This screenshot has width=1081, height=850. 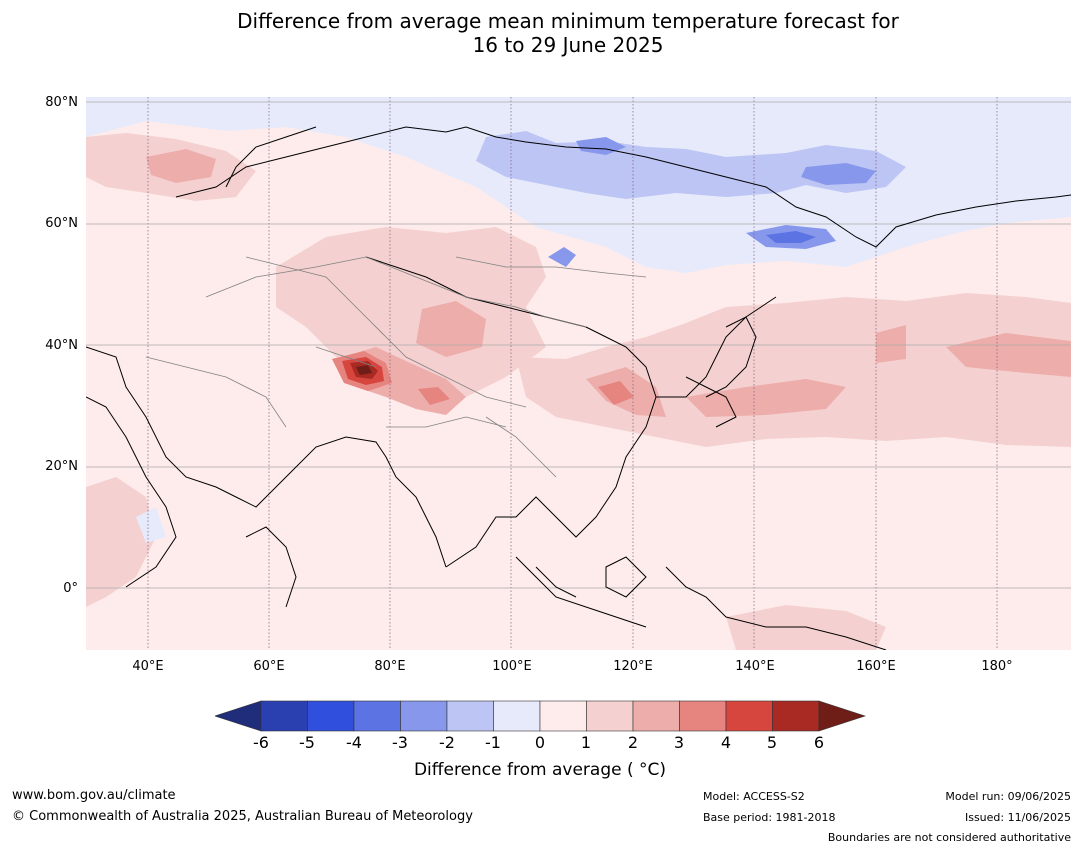 I want to click on pacific-warm-spot, so click(x=891, y=344).